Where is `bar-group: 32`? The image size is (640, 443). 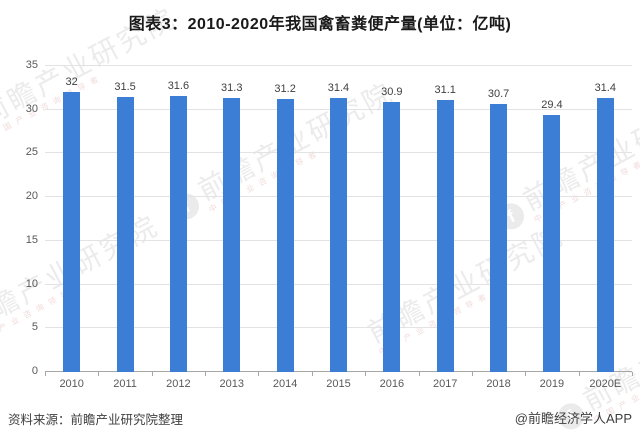
bar-group: 32 is located at coordinates (71, 219).